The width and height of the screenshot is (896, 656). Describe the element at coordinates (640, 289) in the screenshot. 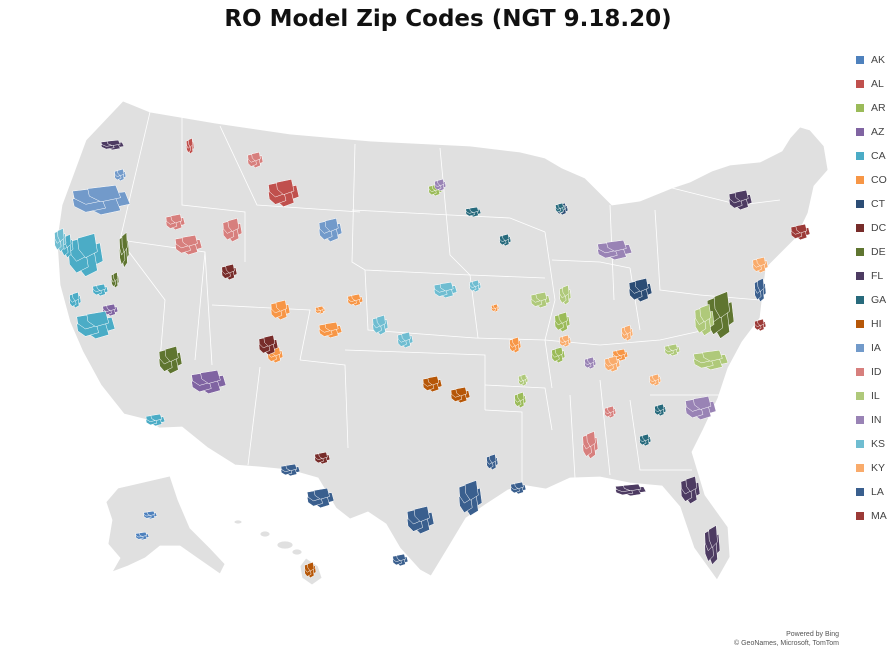

I see `zip-cluster-ct` at that location.